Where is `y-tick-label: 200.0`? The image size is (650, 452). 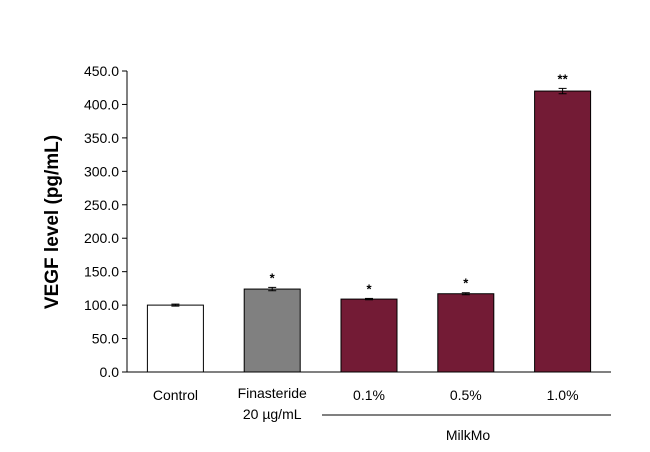 y-tick-label: 200.0 is located at coordinates (101, 238).